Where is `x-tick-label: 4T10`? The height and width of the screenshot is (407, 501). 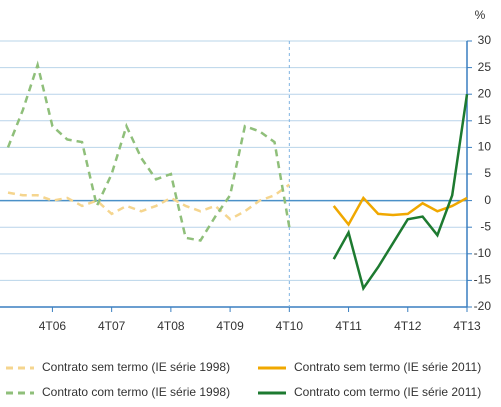 x-tick-label: 4T10 is located at coordinates (290, 326).